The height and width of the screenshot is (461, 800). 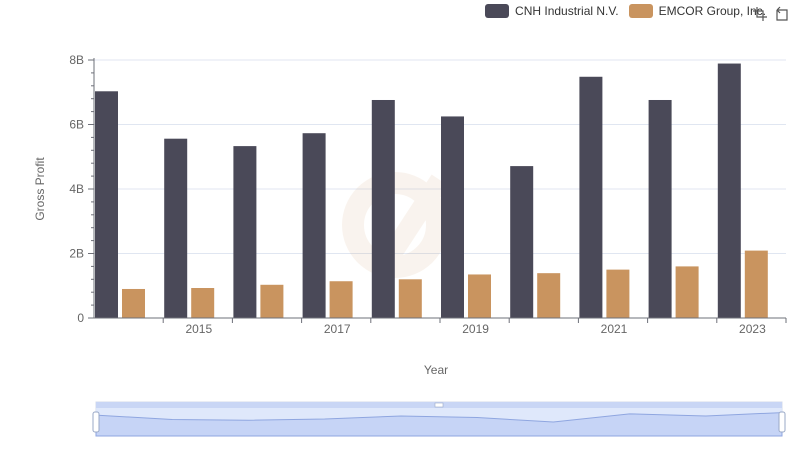 What do you see at coordinates (40, 189) in the screenshot?
I see `y-axis-label: Gross Profit` at bounding box center [40, 189].